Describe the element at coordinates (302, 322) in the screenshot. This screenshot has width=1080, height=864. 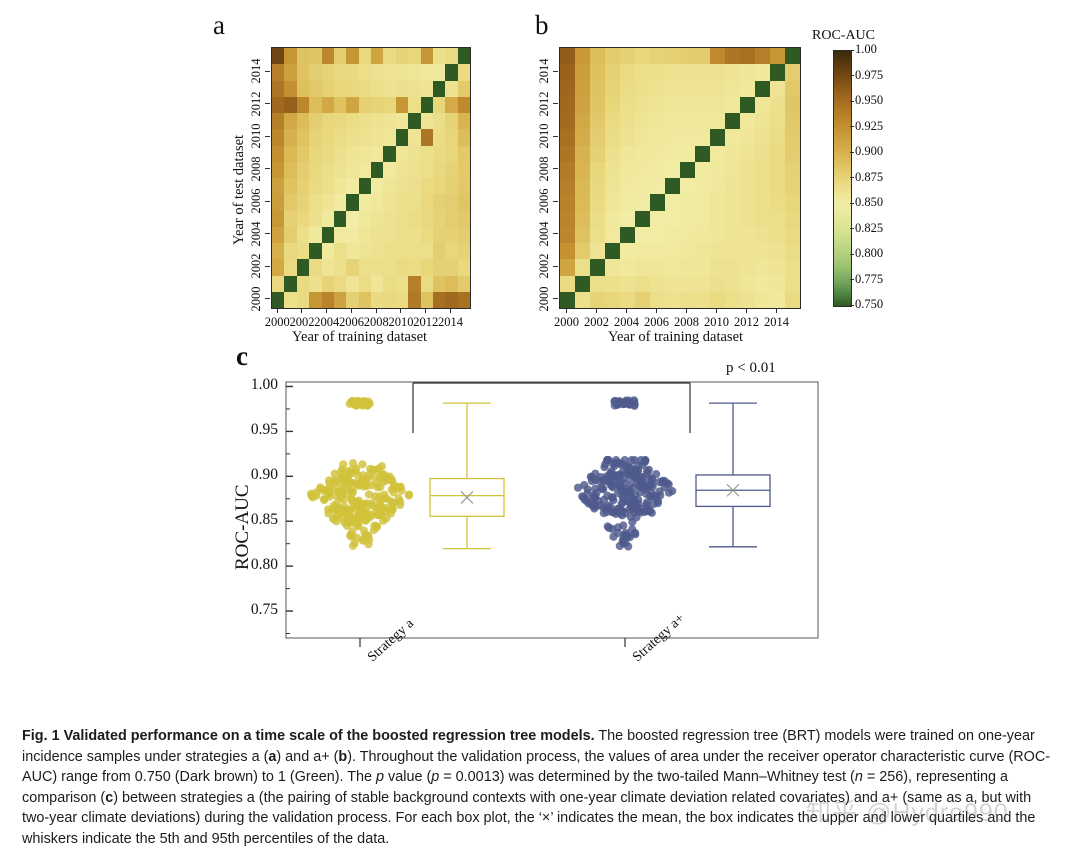
I see `x-tick-label: 2002` at that location.